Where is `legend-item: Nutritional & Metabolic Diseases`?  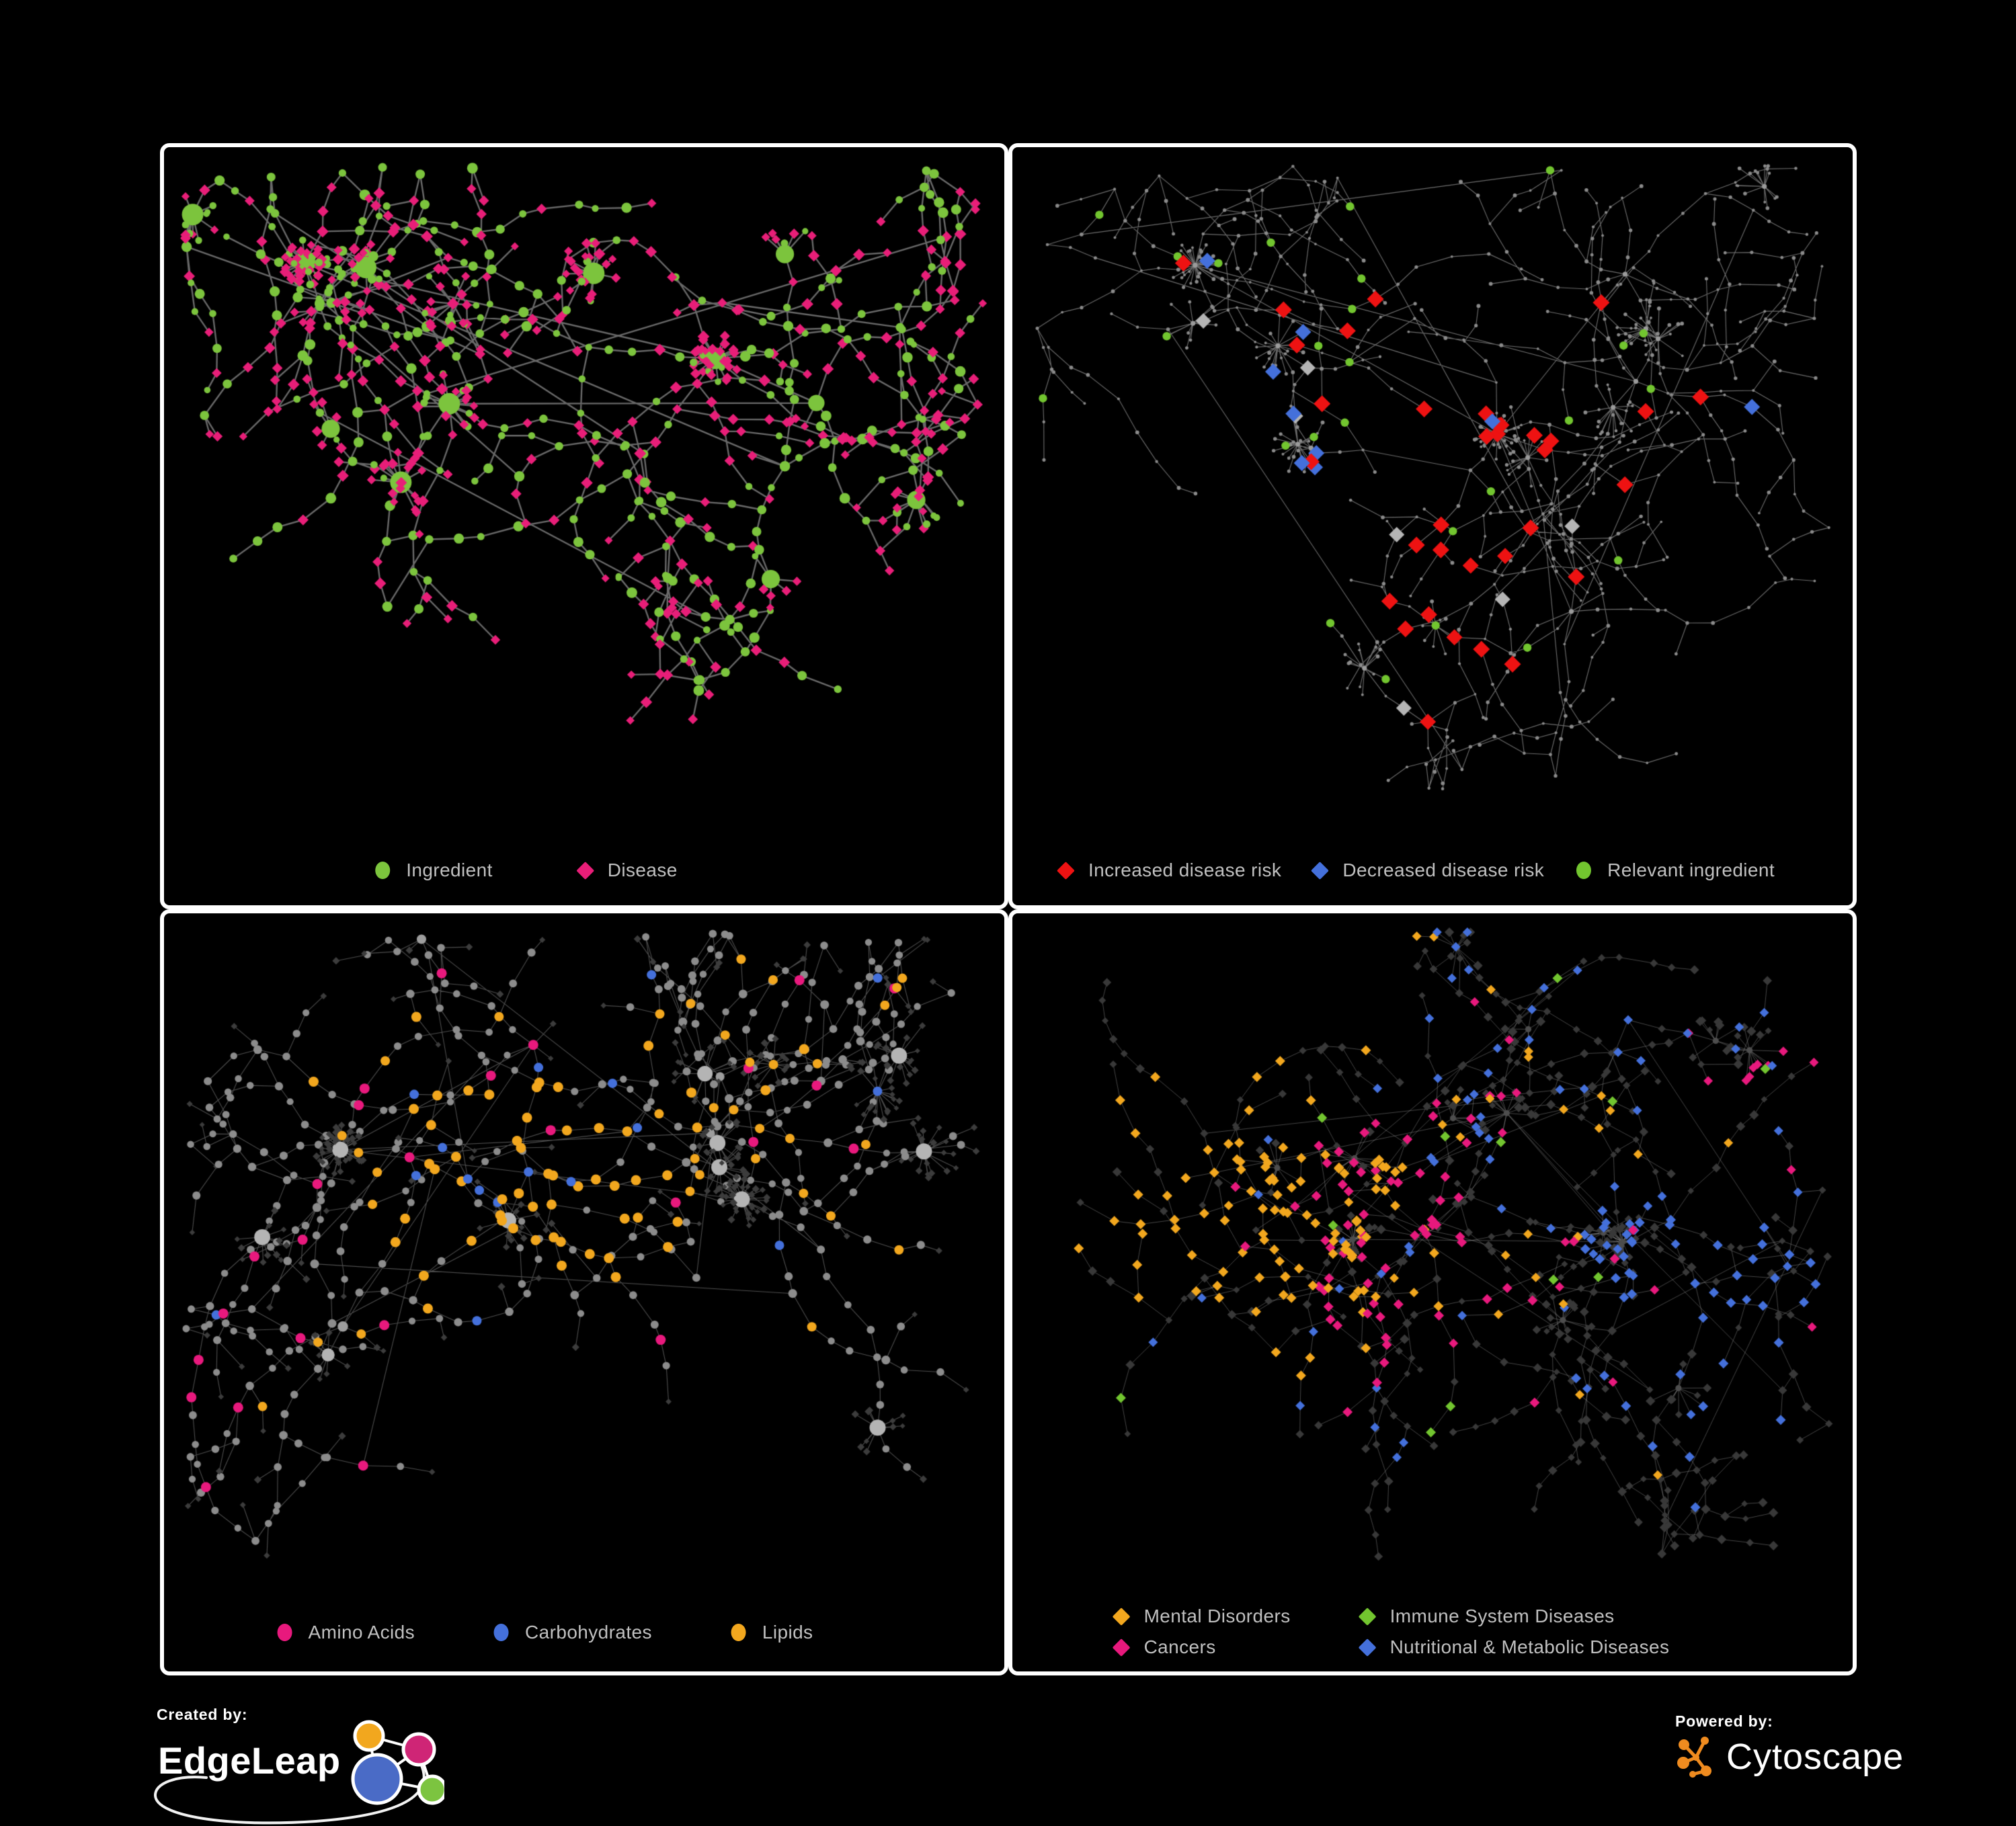
legend-item: Nutritional & Metabolic Diseases is located at coordinates (1514, 1647).